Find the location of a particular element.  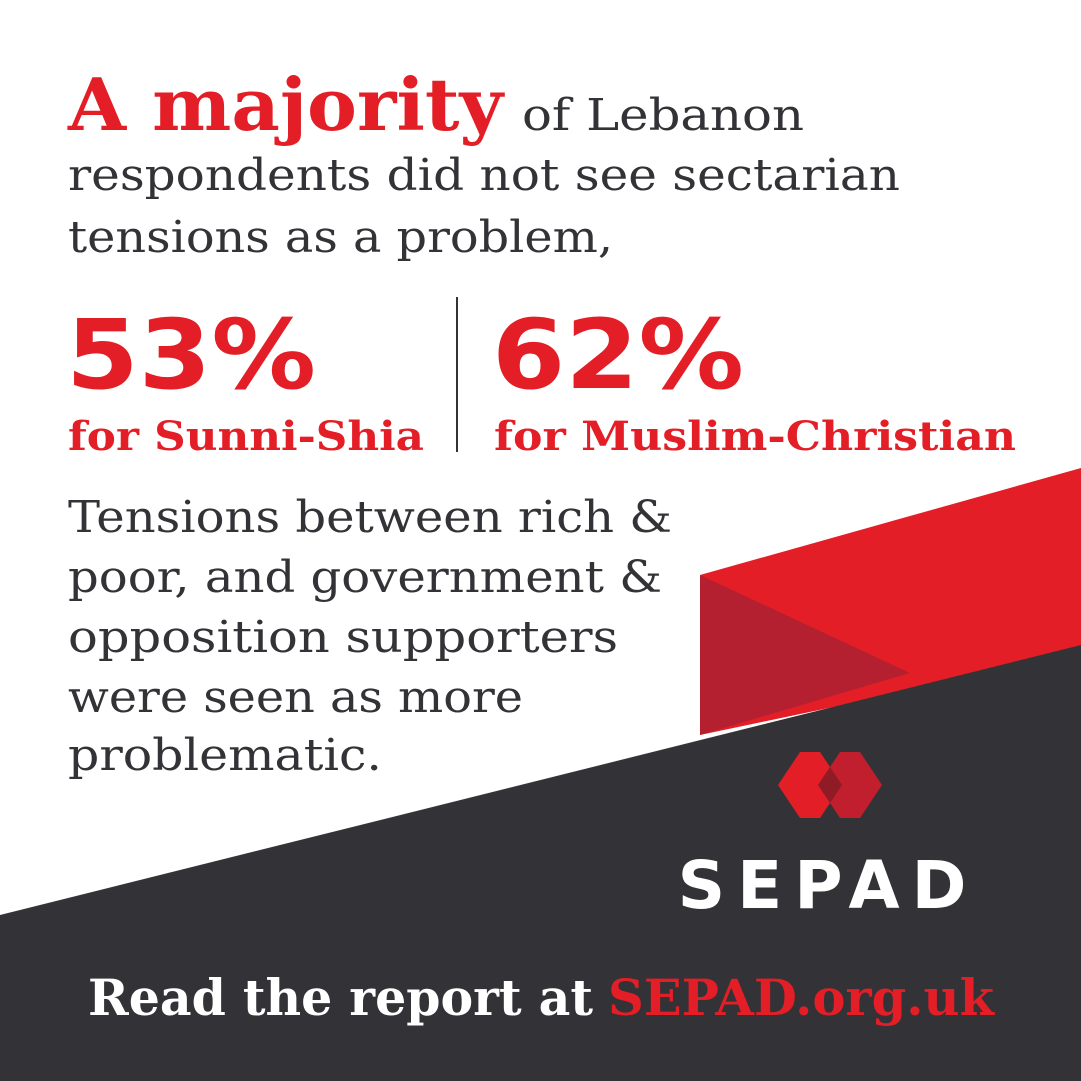

headline-line: respondents did not see sectarian is located at coordinates (484, 175).